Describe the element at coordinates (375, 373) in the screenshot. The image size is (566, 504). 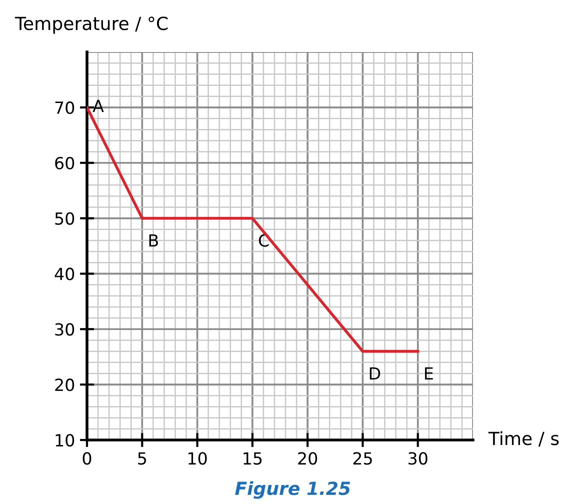
I see `annotation: D` at that location.